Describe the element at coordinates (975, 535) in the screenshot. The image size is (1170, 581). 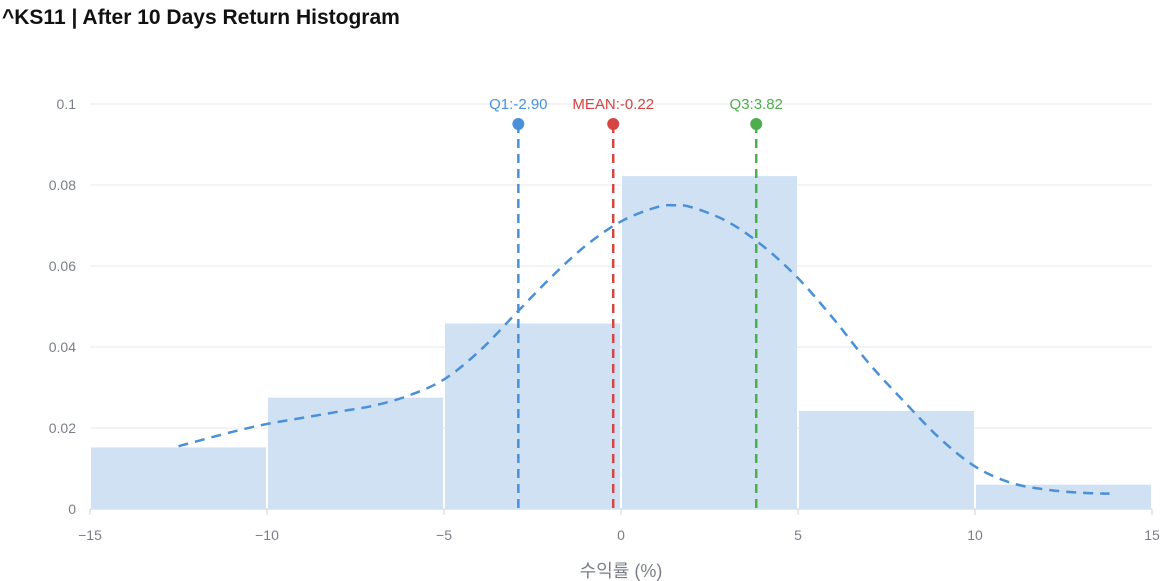
I see `x-tick-label: 10` at that location.